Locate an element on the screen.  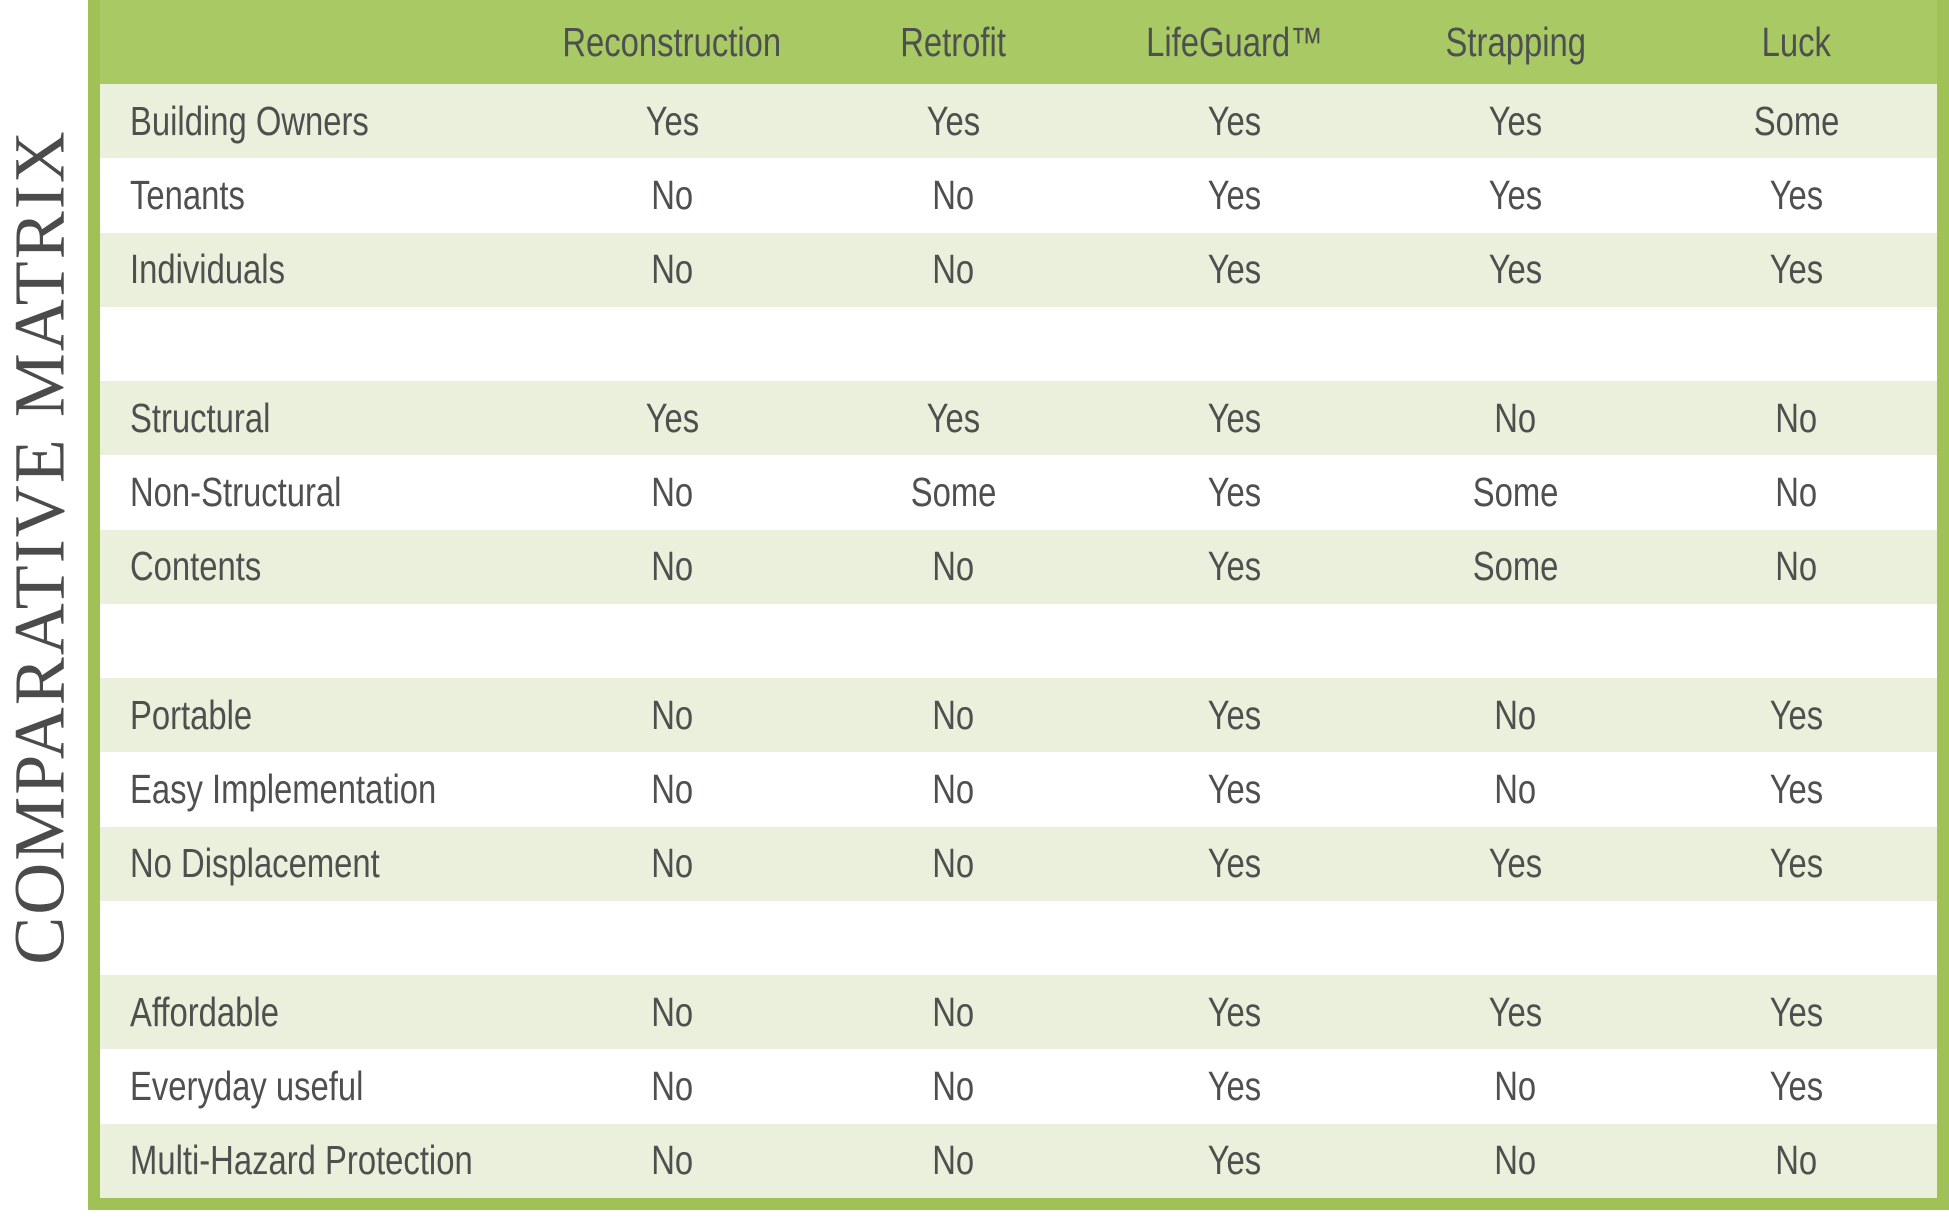
row-label-cell: Affordable is located at coordinates (316, 1012).